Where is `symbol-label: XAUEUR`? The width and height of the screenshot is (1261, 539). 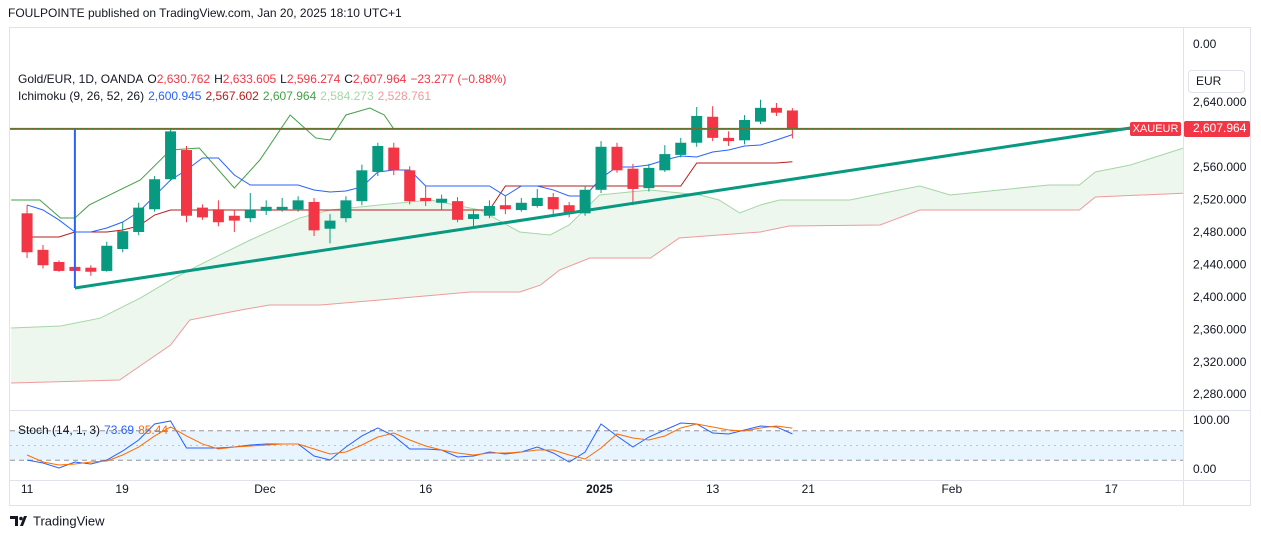 symbol-label: XAUEUR is located at coordinates (1156, 129).